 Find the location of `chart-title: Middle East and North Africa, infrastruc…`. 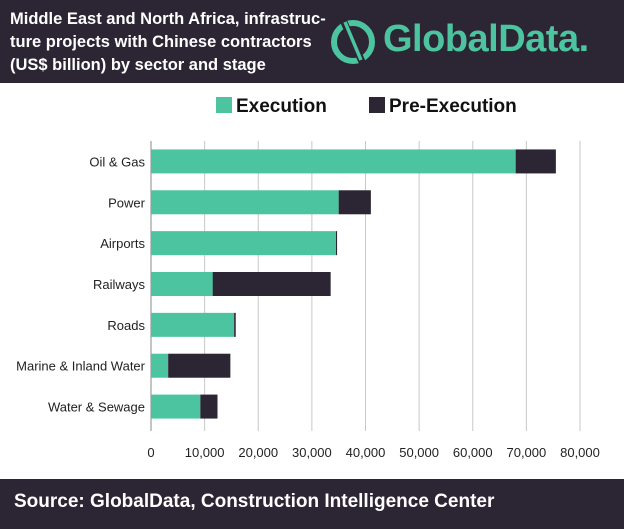

chart-title: Middle East and North Africa, infrastruc… is located at coordinates (170, 42).